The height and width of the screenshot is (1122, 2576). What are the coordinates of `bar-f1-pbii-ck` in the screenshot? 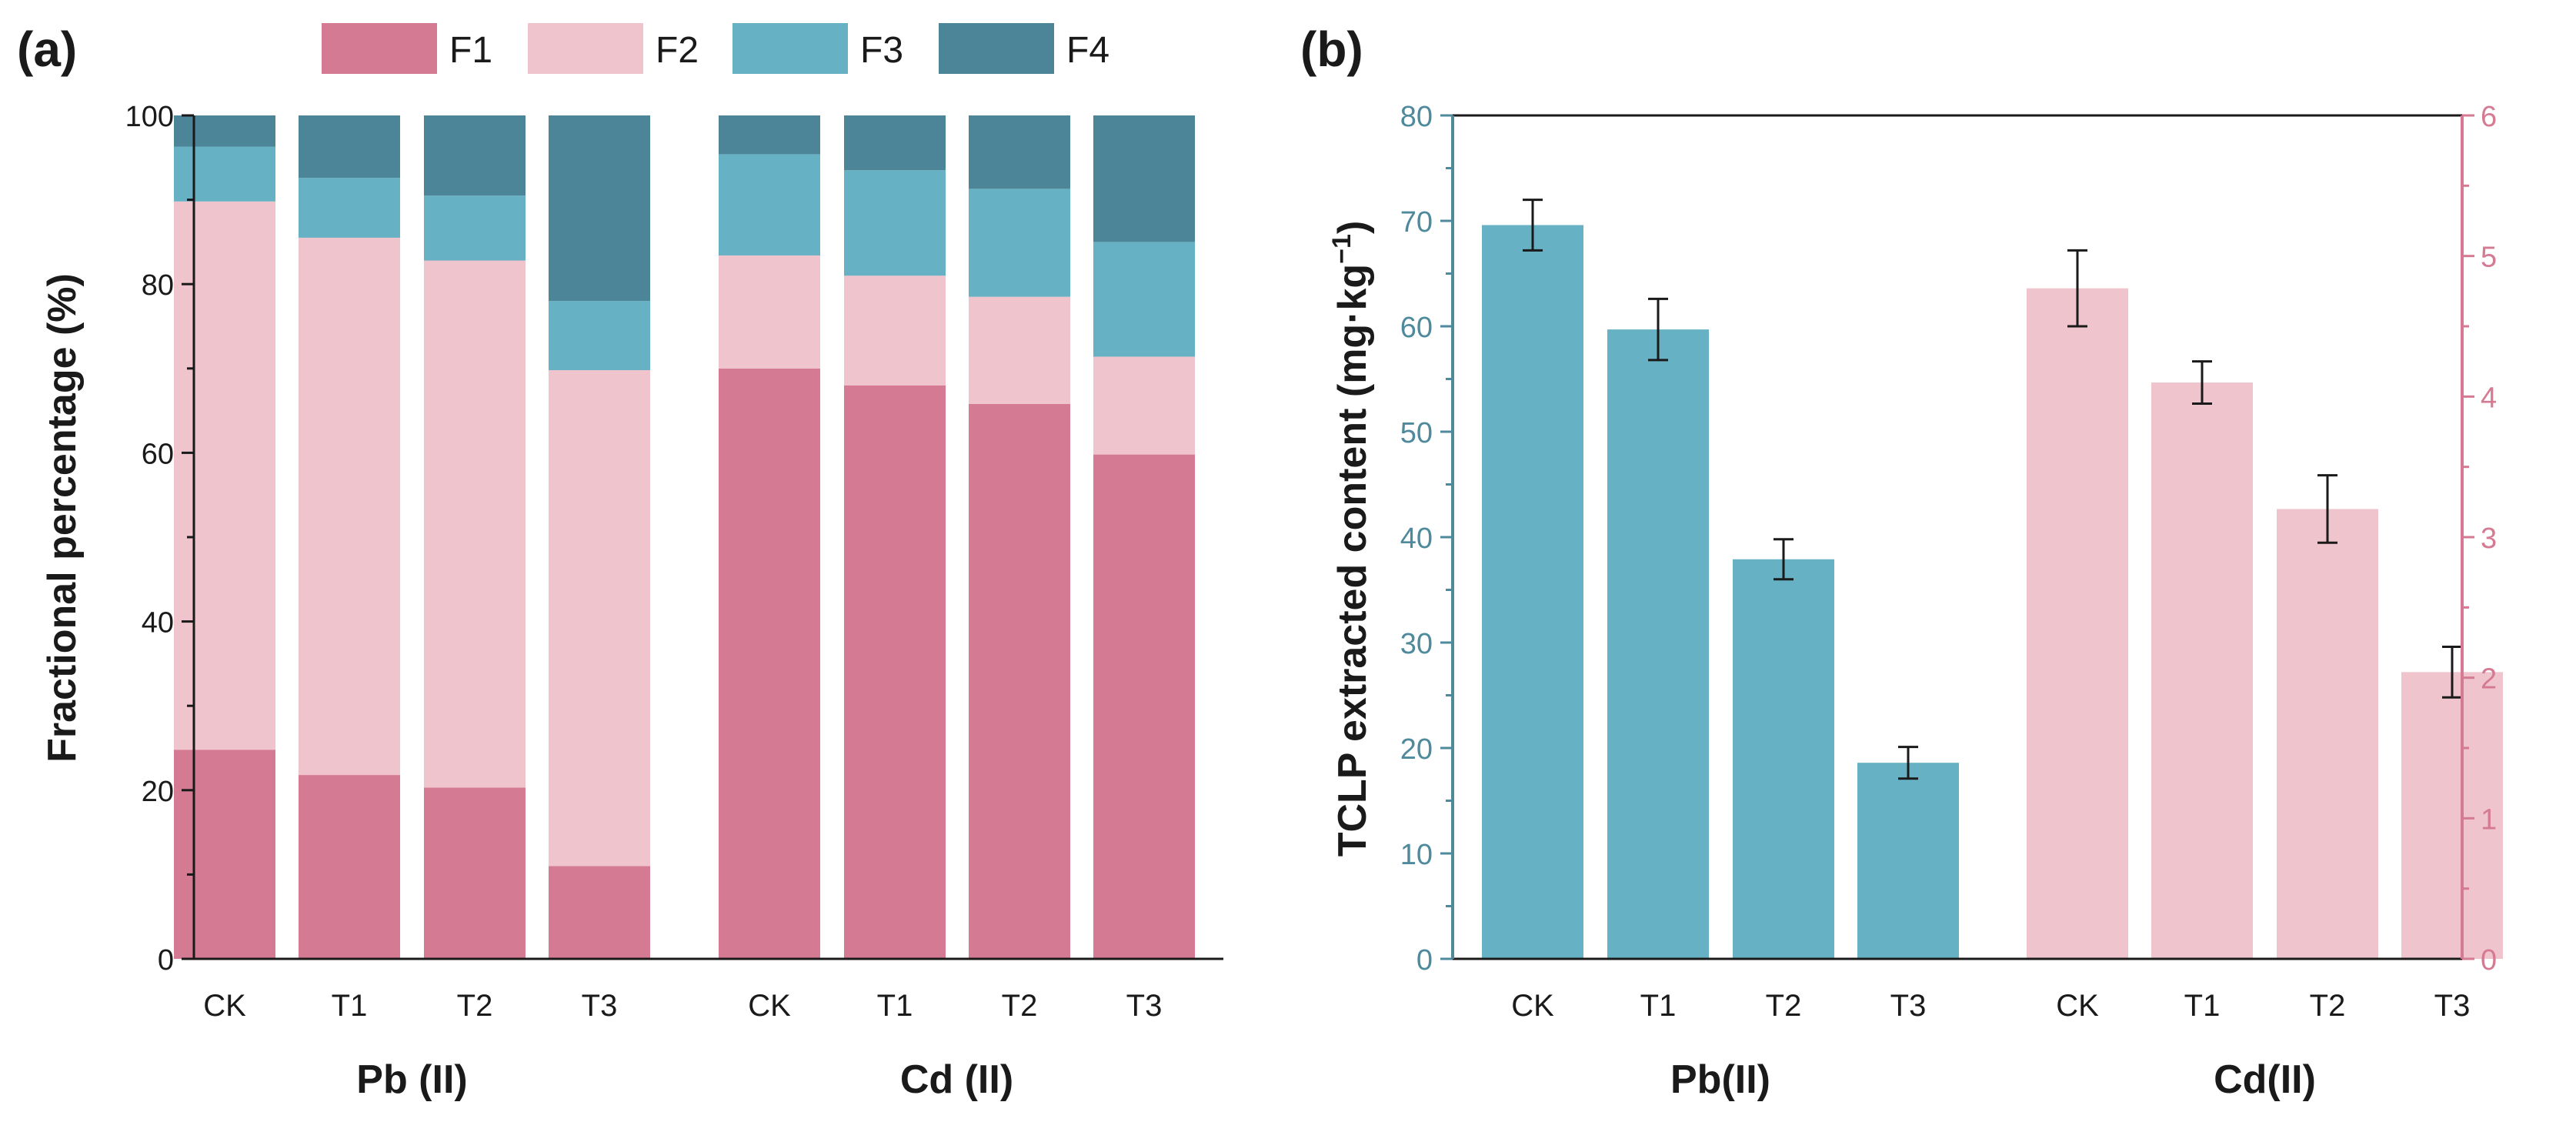 It's located at (224, 855).